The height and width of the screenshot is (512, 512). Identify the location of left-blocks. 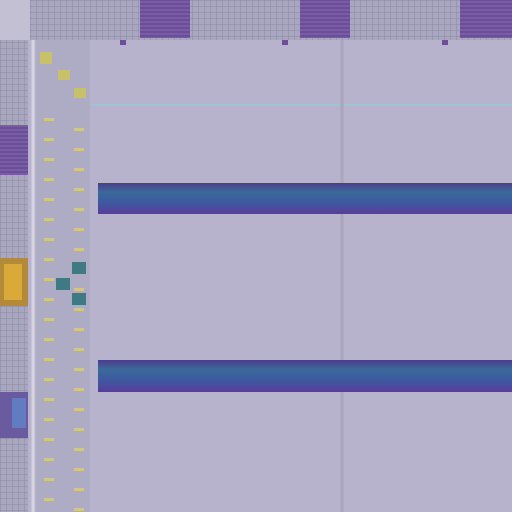
(14, 281).